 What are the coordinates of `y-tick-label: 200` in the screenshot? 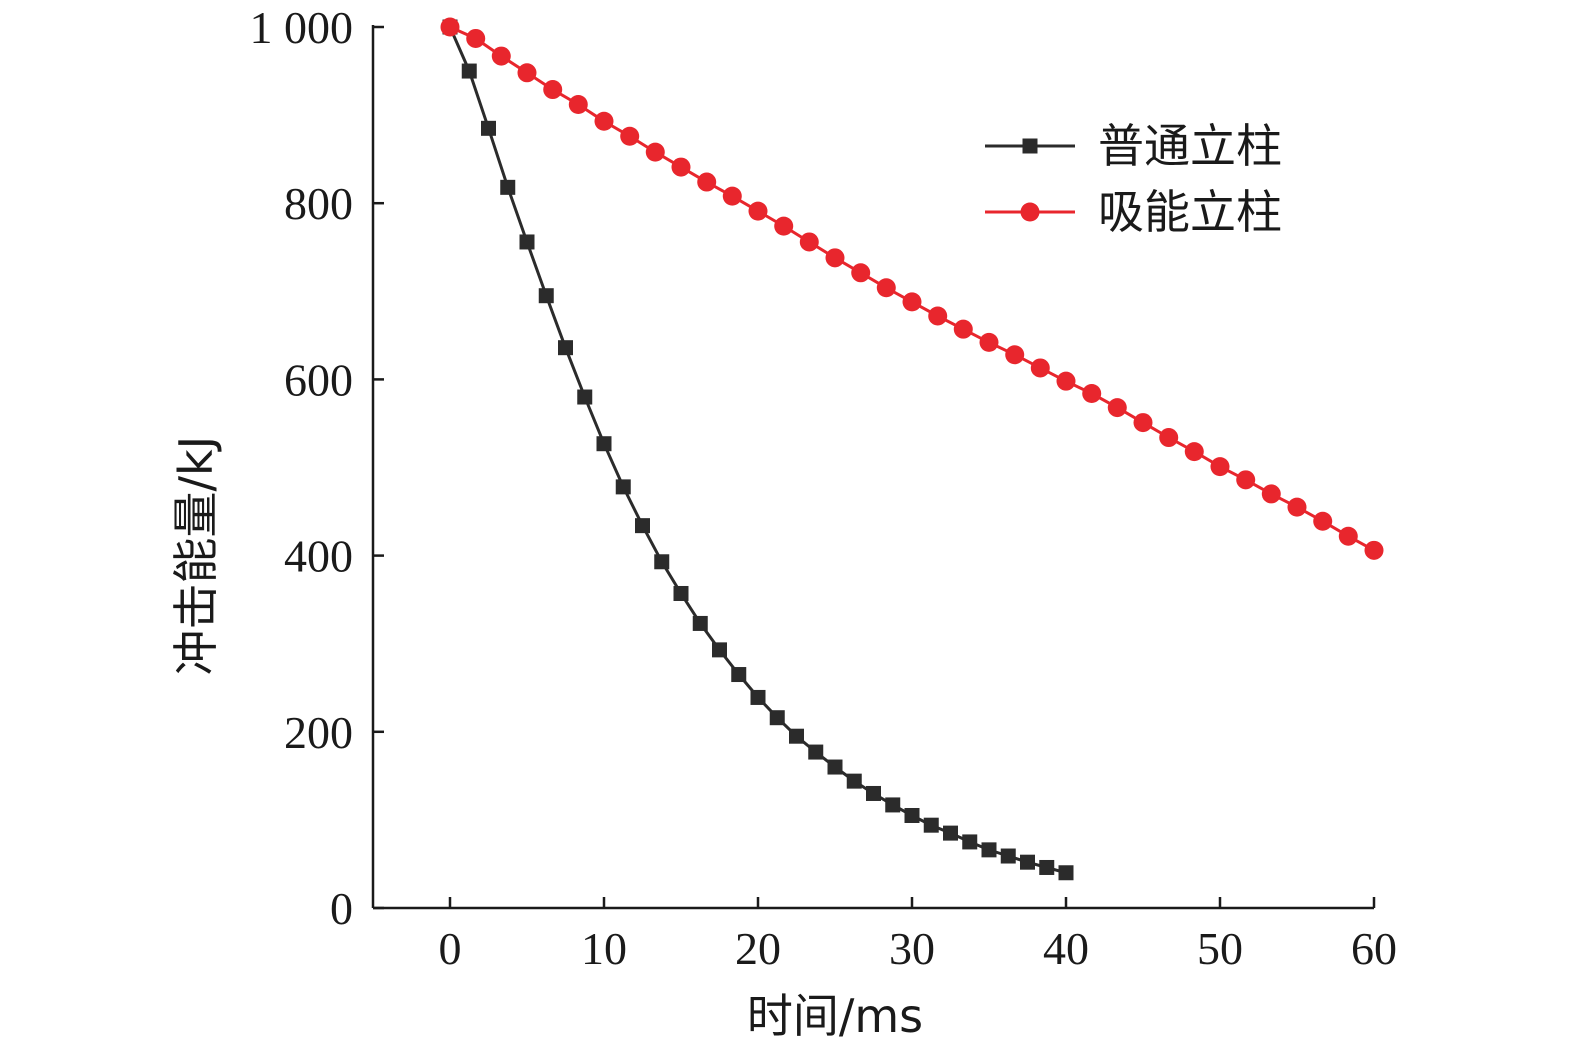 It's located at (318, 732).